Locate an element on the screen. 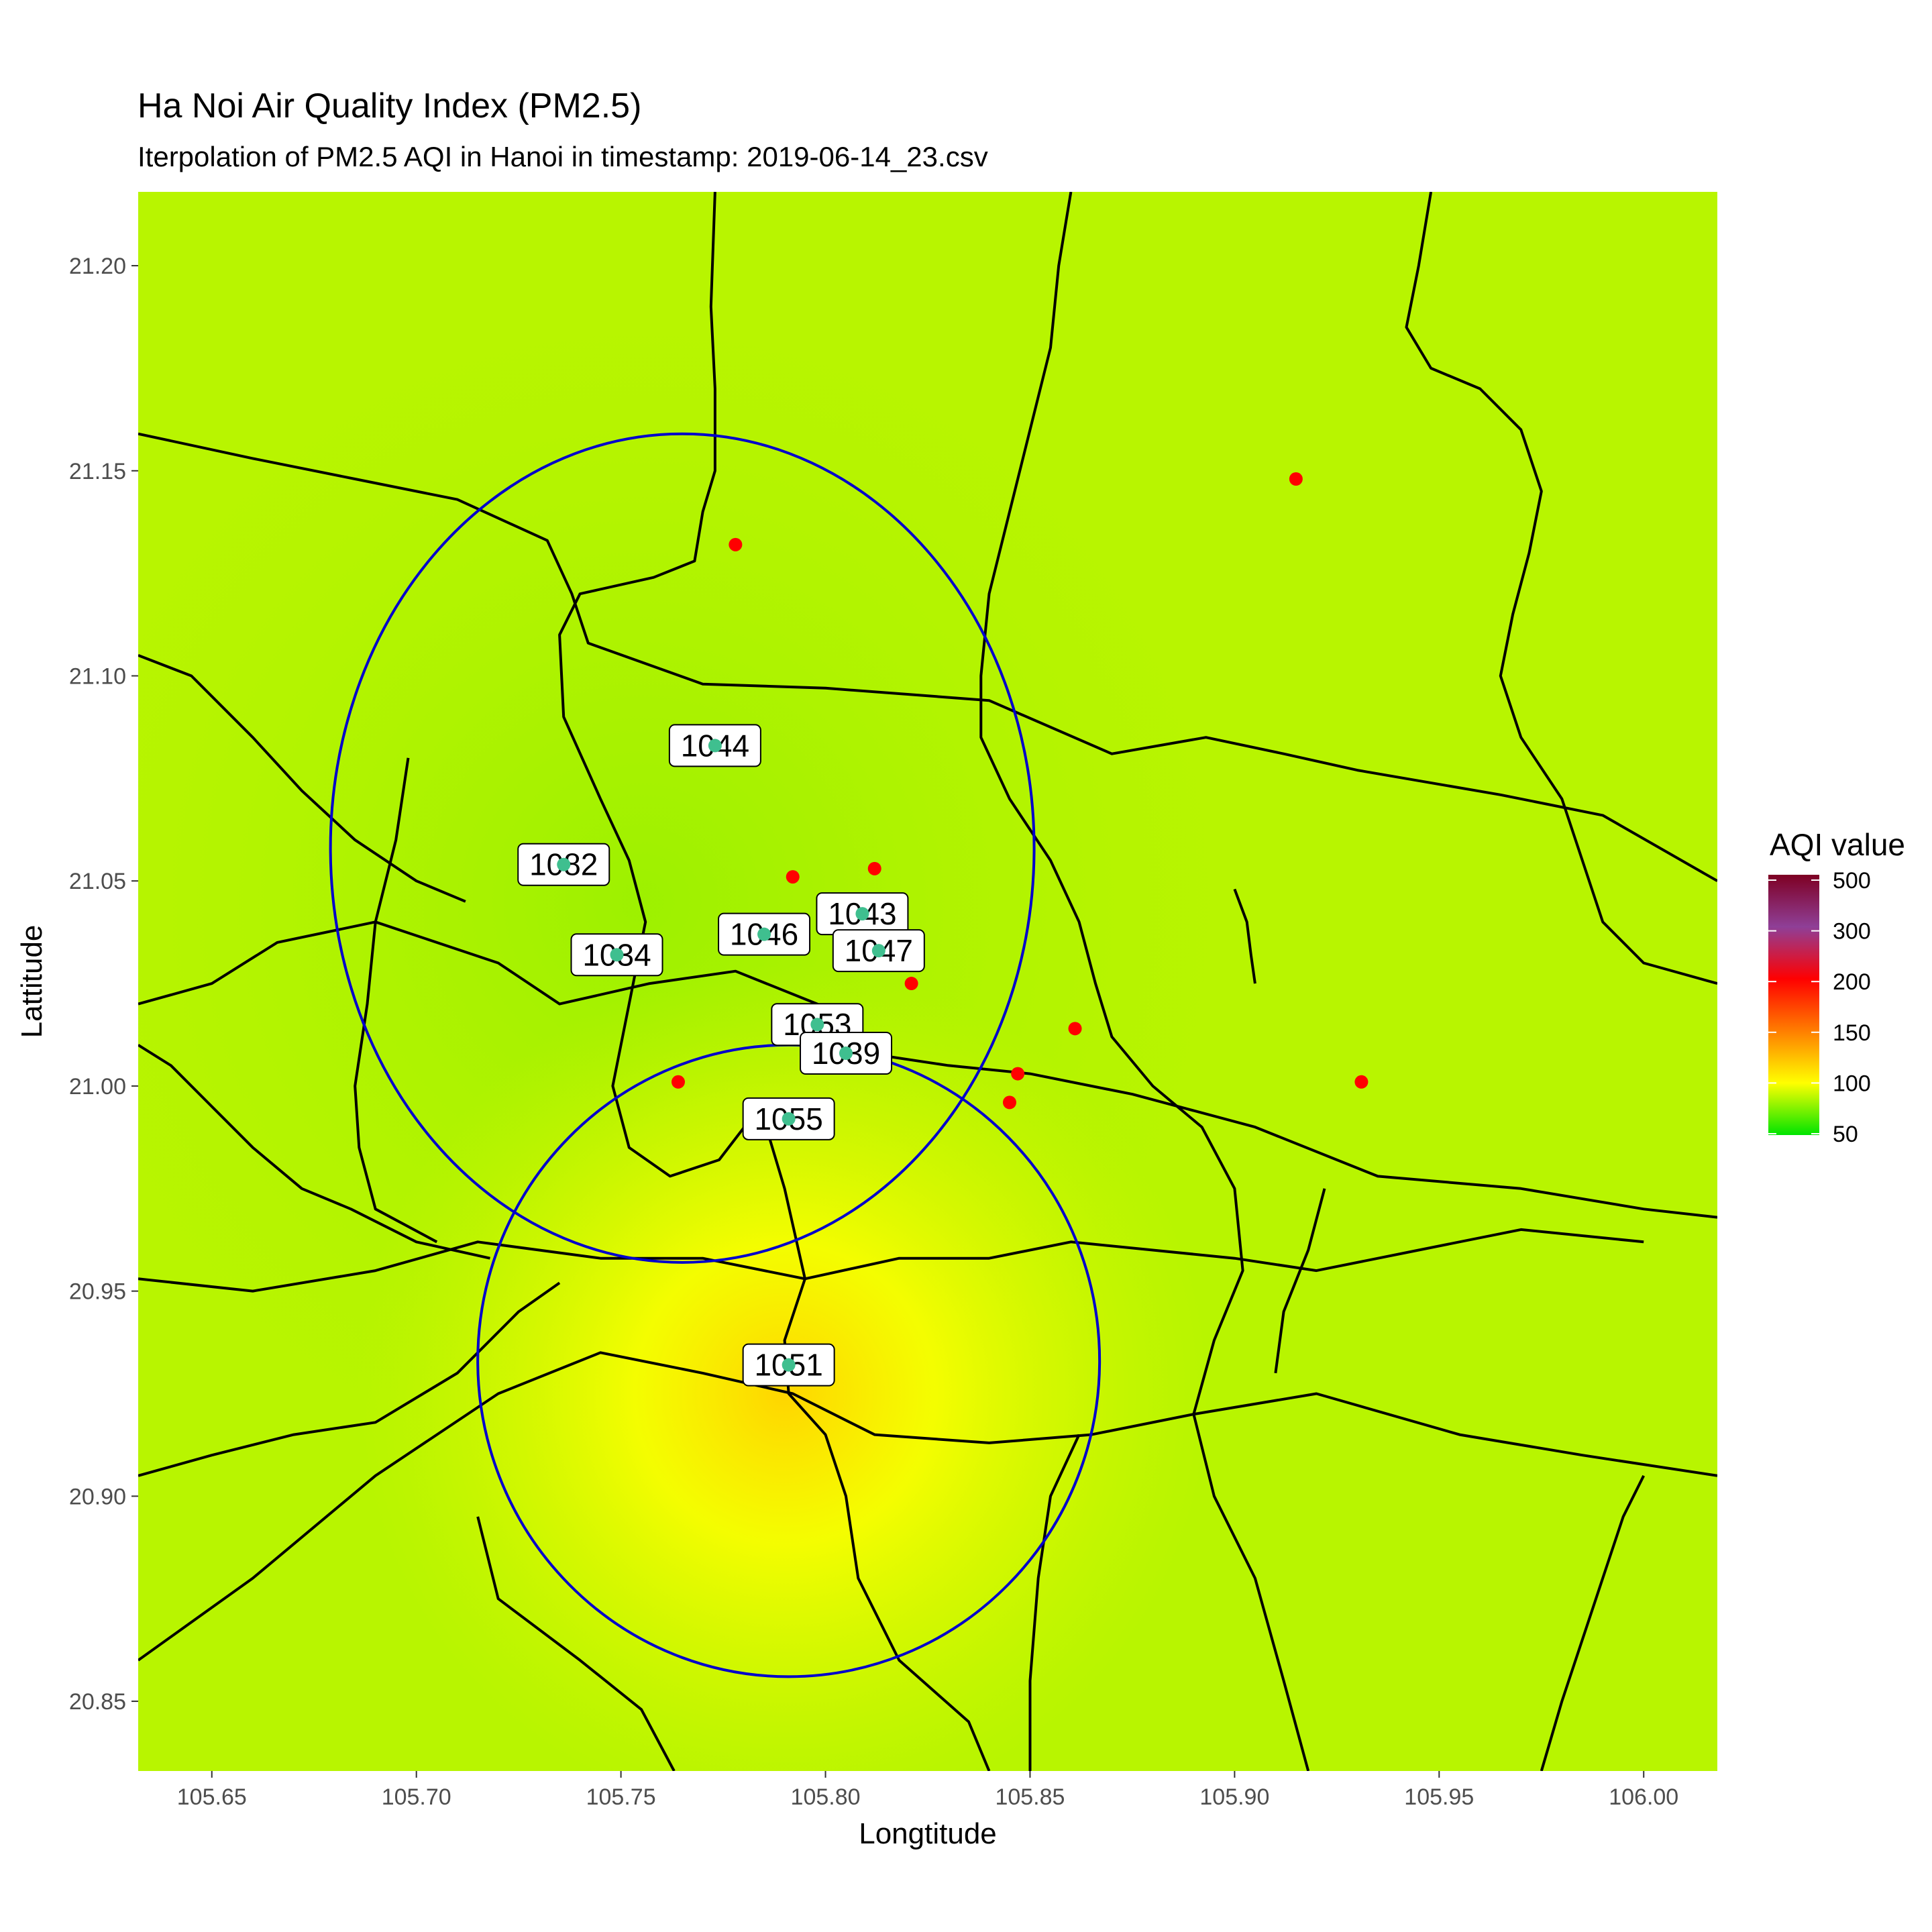 This screenshot has width=1932, height=1932. station-marker: 1082 is located at coordinates (563, 864).